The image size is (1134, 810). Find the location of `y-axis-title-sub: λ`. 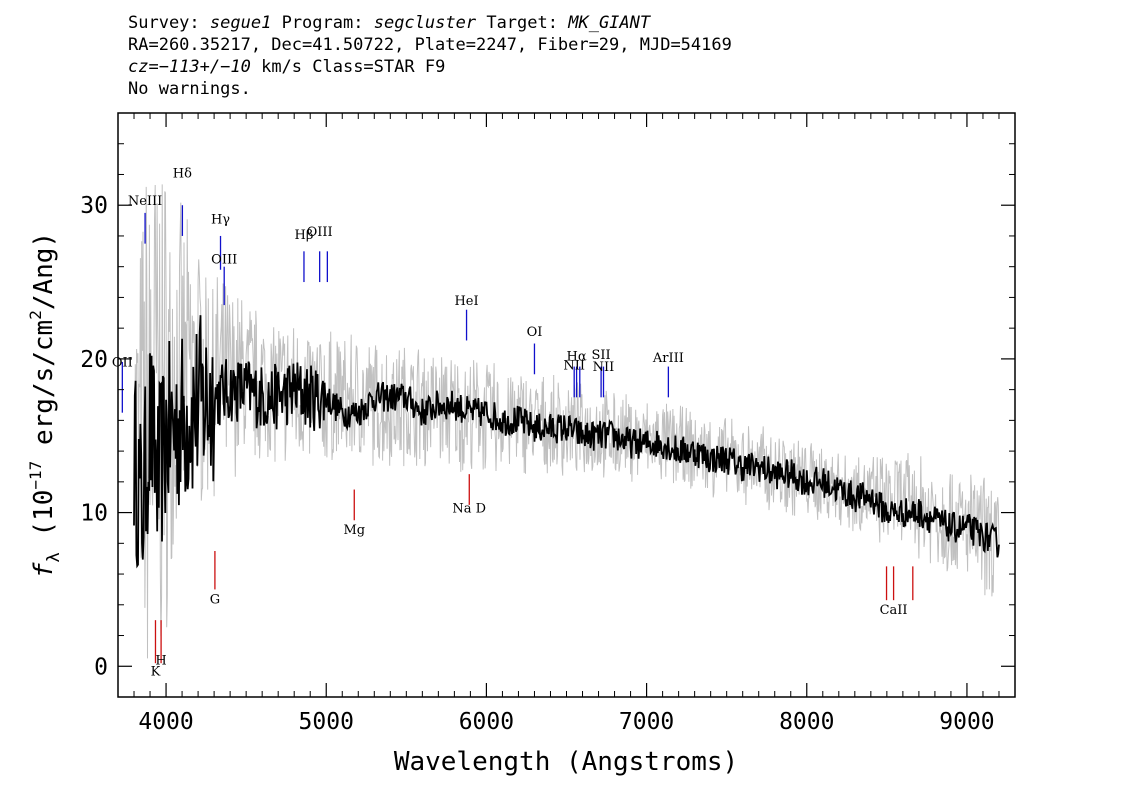

y-axis-title-sub: λ is located at coordinates (54, 557).